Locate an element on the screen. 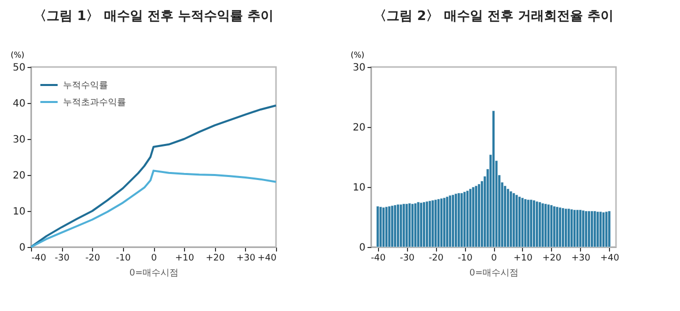 The width and height of the screenshot is (680, 311). y-tick-label: 50 is located at coordinates (19, 68).